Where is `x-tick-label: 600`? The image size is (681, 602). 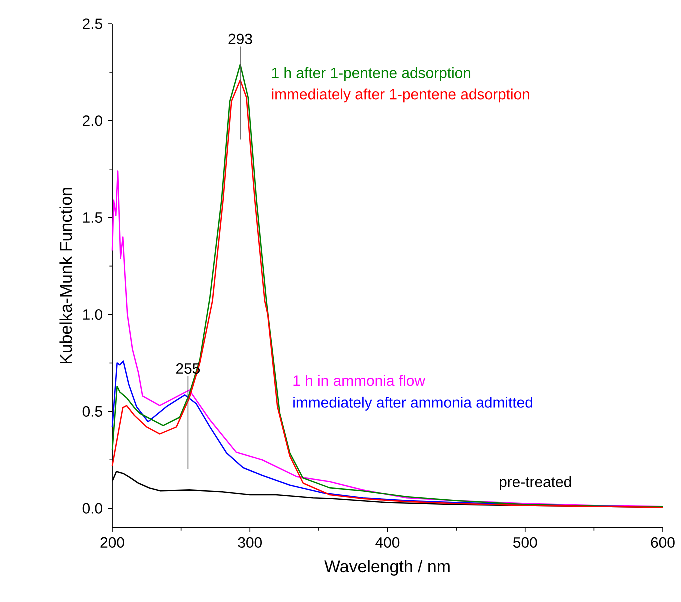
x-tick-label: 600 is located at coordinates (663, 542).